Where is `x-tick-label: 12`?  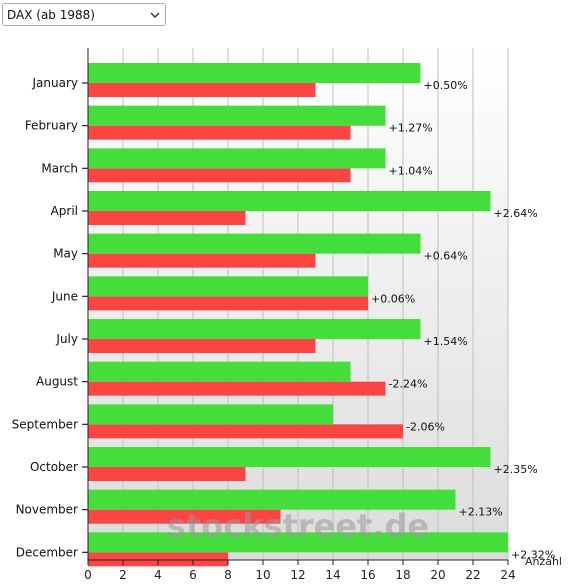
x-tick-label: 12 is located at coordinates (297, 575).